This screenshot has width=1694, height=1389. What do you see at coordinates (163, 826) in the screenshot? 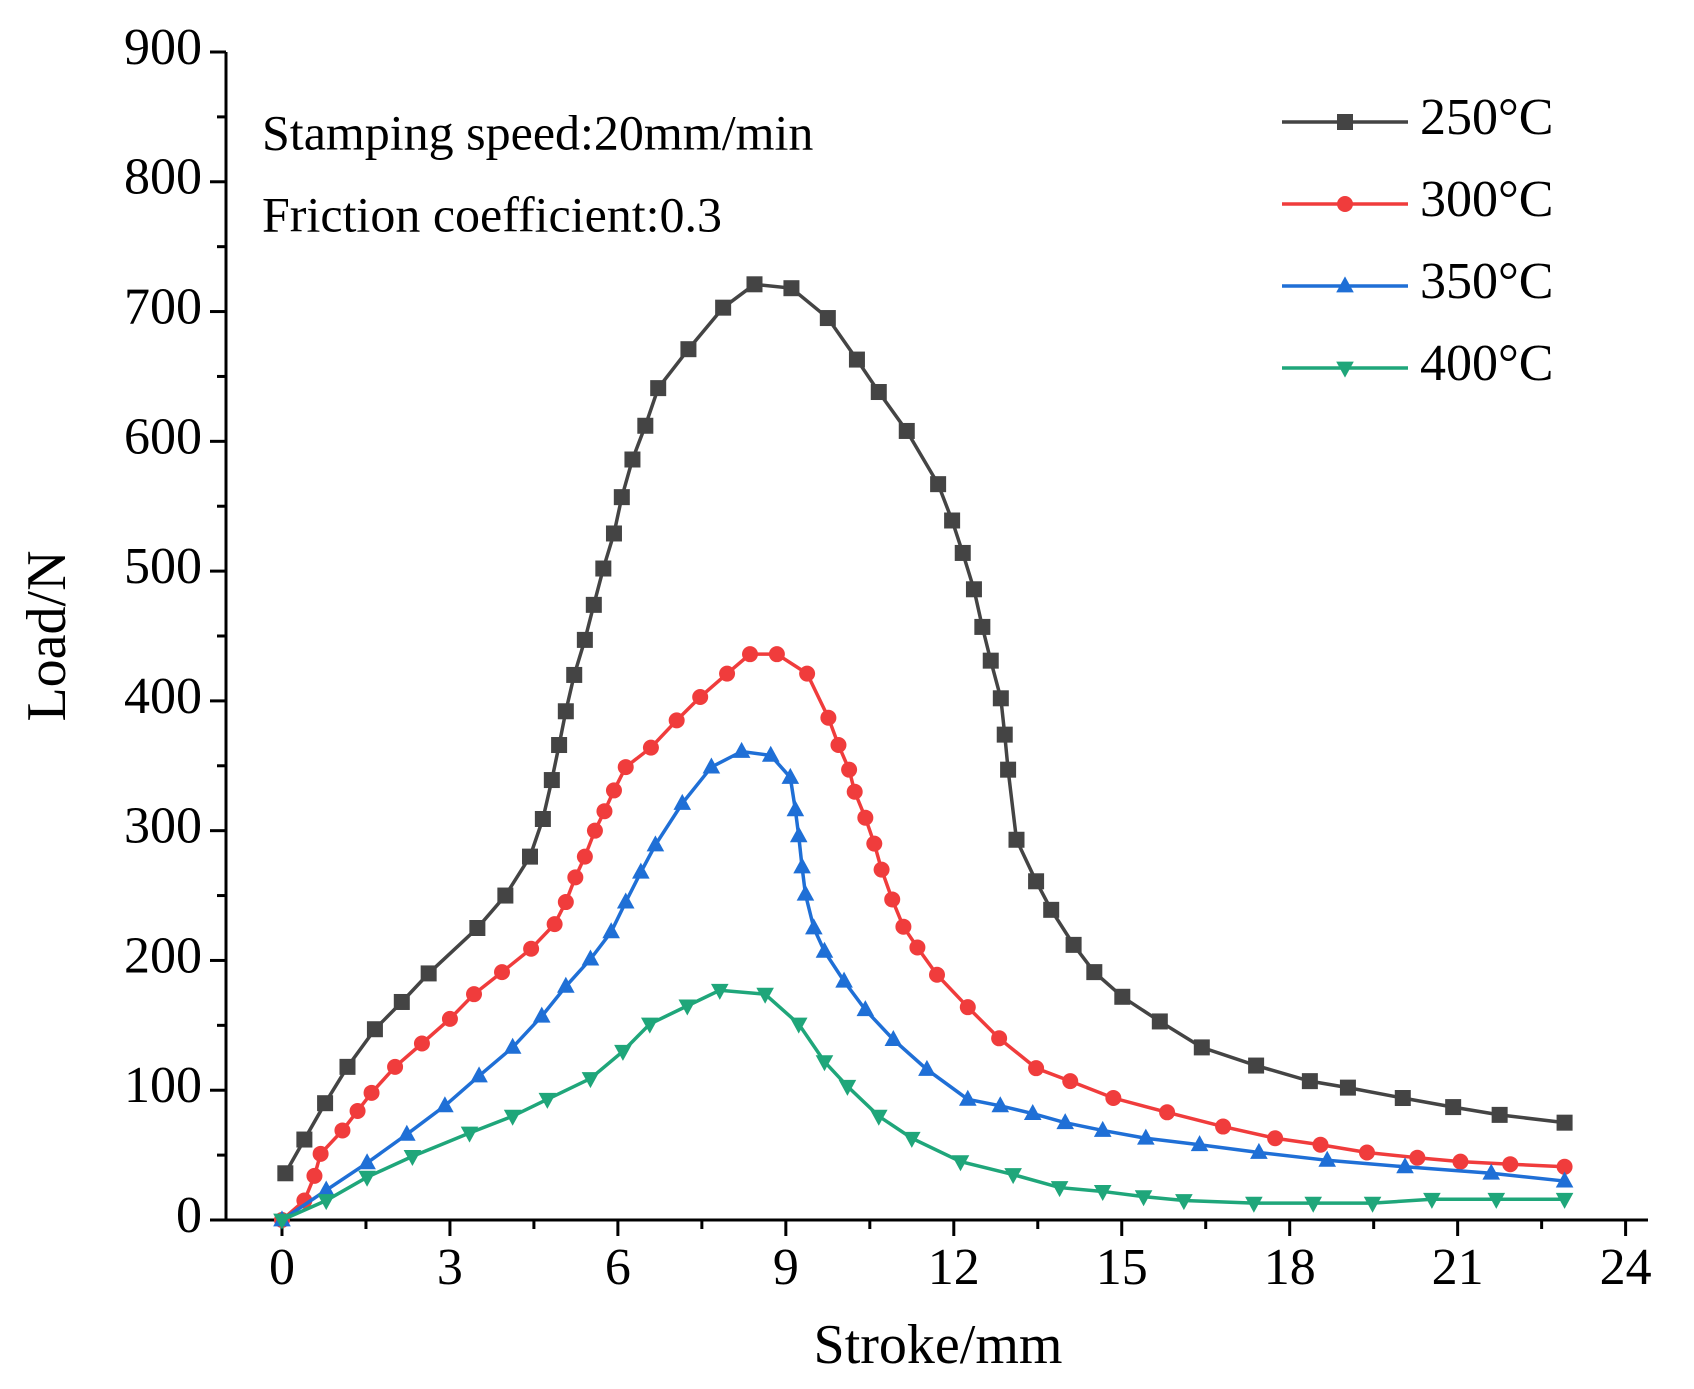
I see `y-tick-label: 300` at bounding box center [163, 826].